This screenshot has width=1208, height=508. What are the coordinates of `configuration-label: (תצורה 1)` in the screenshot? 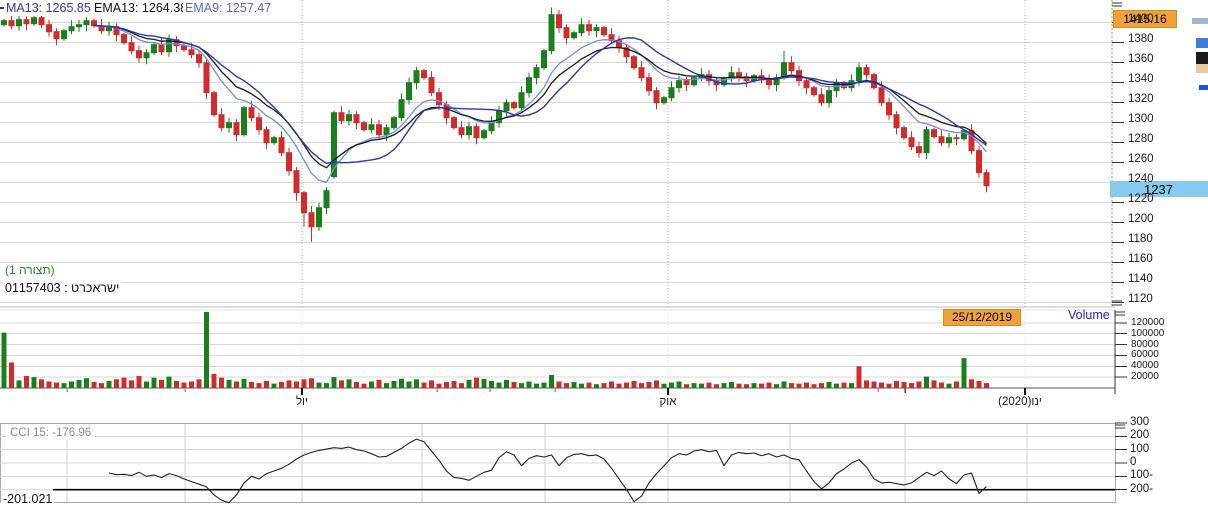 It's located at (30, 270).